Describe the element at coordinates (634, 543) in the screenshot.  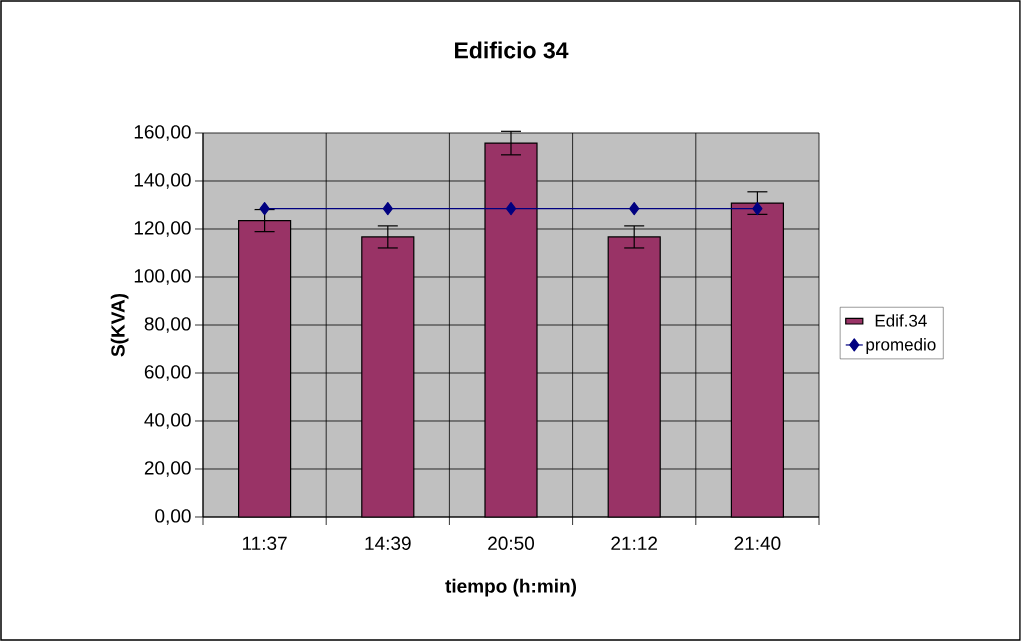
I see `x-tick-label: 21:12` at that location.